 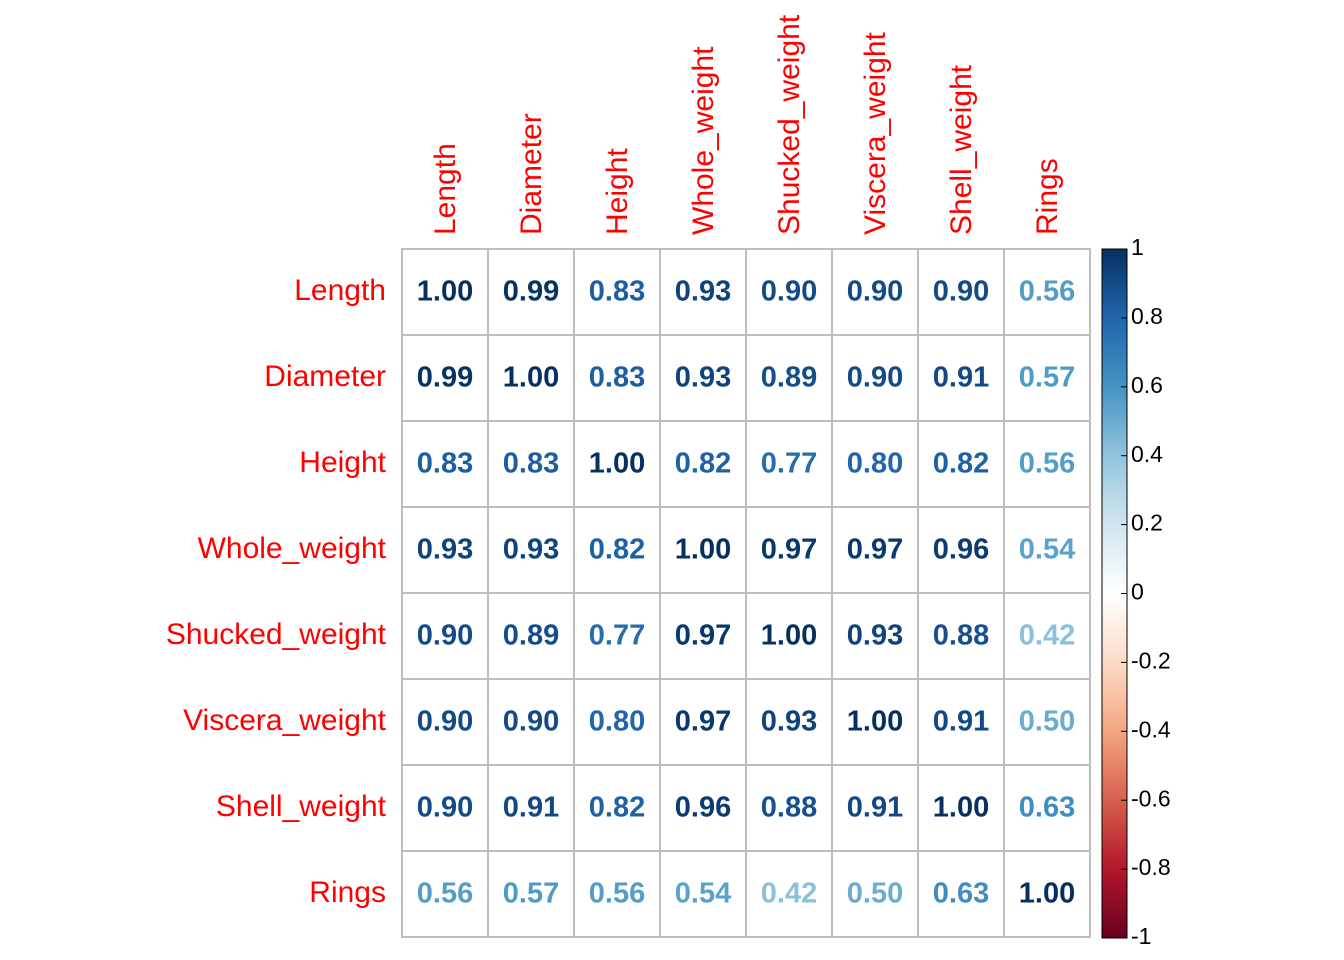 I want to click on colorbar-tick-label: 1, so click(x=1137, y=247).